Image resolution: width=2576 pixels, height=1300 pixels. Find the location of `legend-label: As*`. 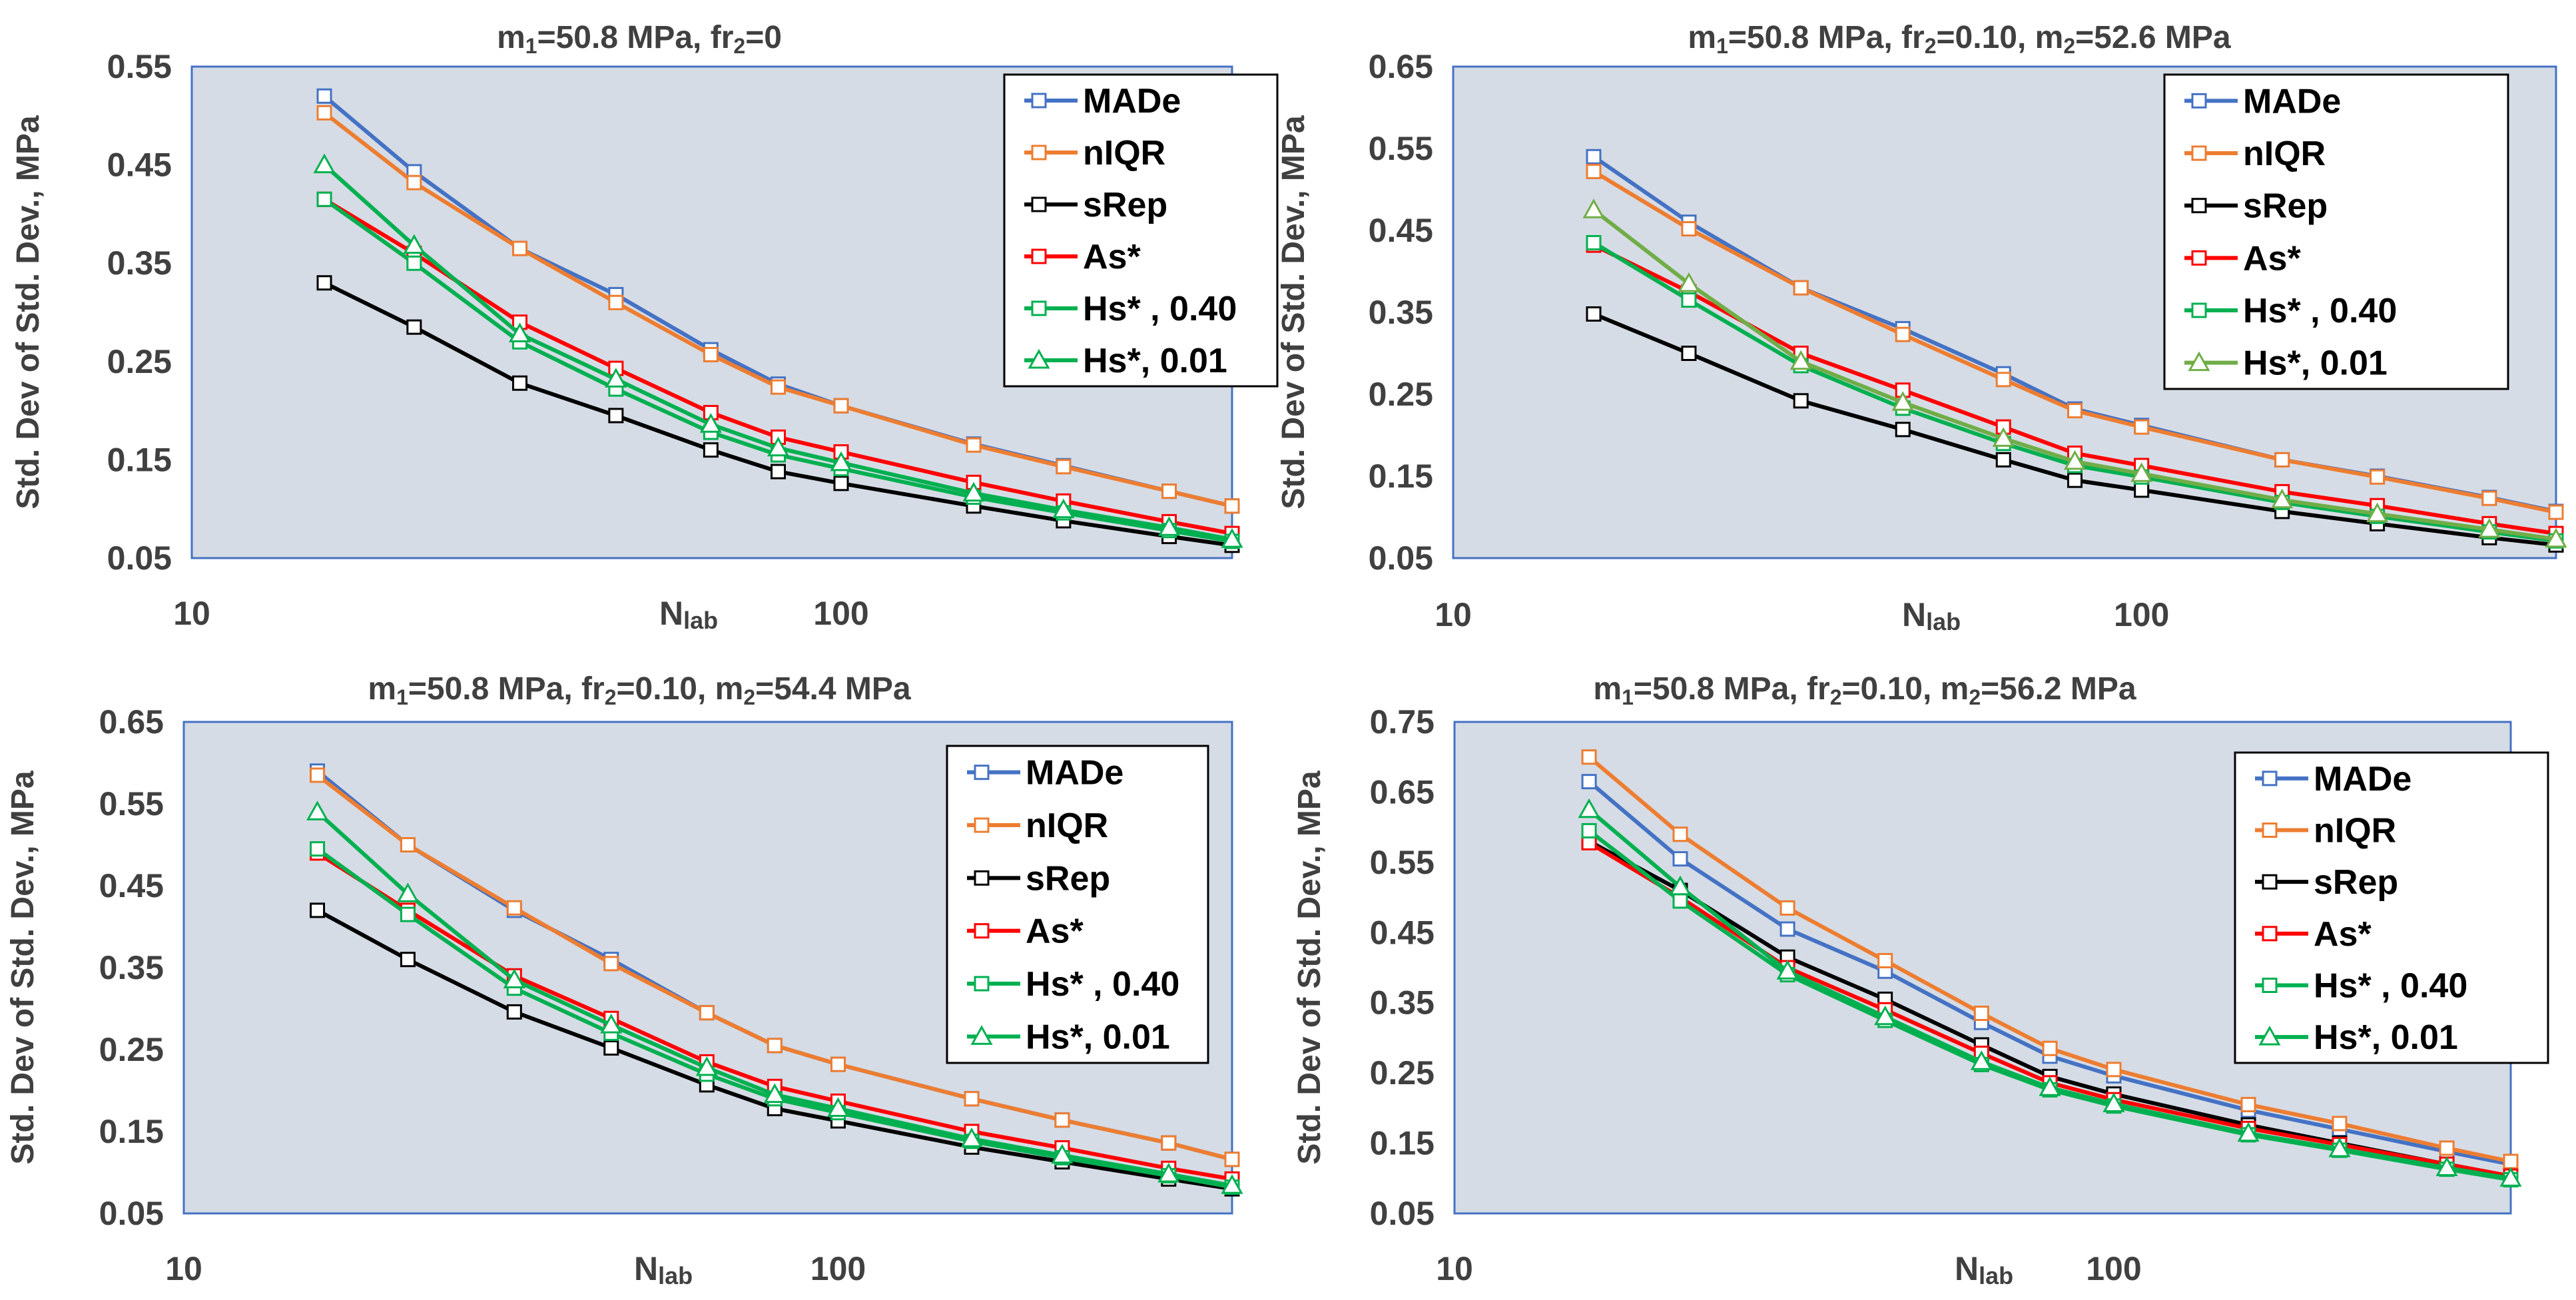

legend-label: As* is located at coordinates (2272, 258).